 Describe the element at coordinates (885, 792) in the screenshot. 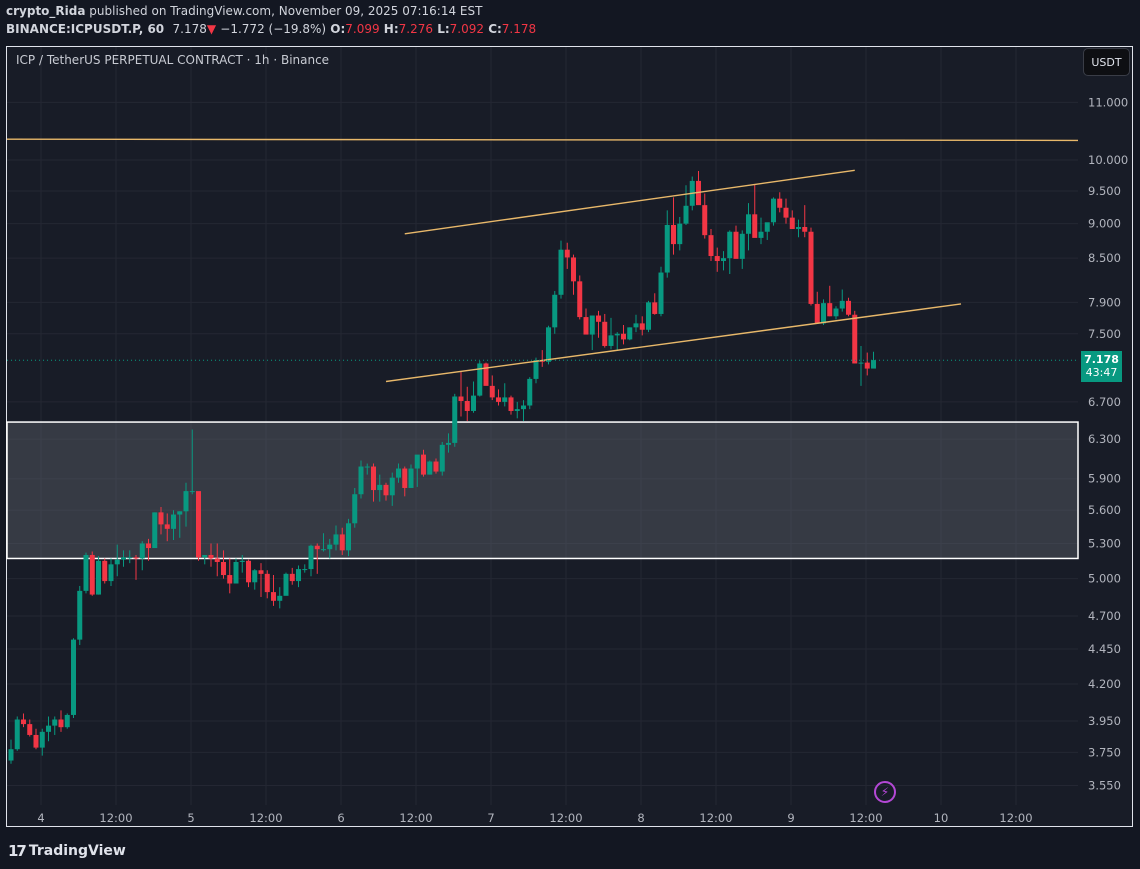

I see `lightning-icon: ⚡` at that location.